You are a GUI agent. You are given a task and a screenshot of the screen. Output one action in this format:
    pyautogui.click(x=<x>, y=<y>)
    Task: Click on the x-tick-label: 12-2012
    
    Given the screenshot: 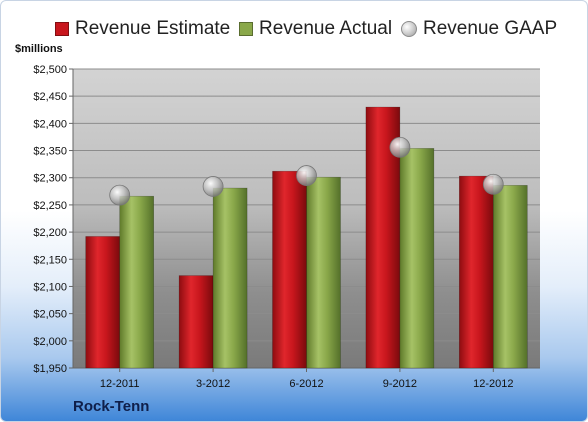 What is the action you would take?
    pyautogui.click(x=493, y=384)
    